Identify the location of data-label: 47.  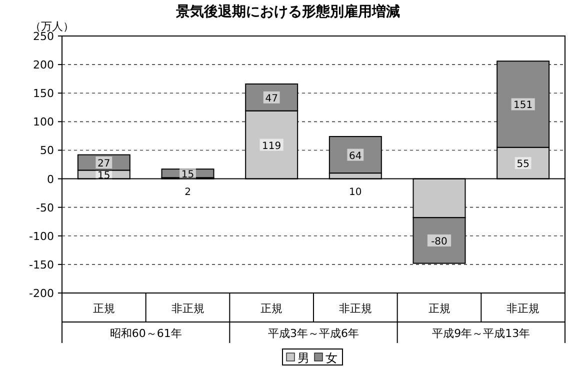
(271, 98).